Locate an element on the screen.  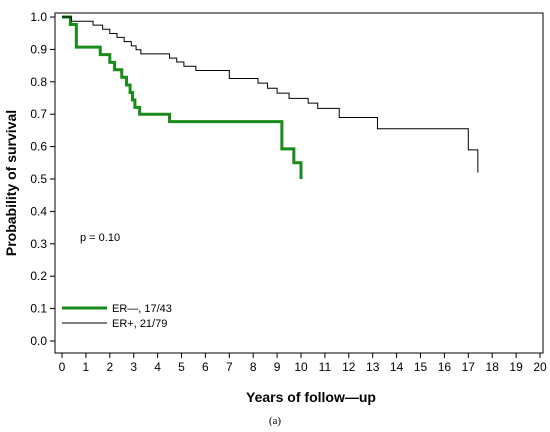
x-tick-label: 19 is located at coordinates (516, 367).